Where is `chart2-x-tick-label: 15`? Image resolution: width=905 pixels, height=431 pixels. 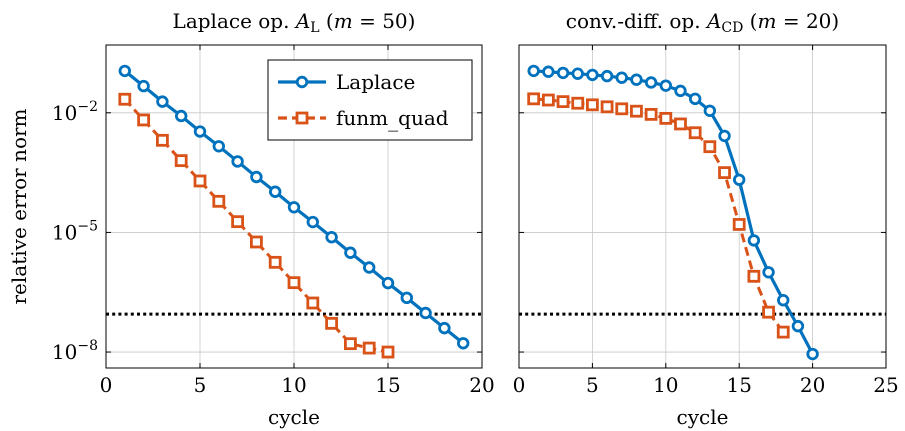 chart2-x-tick-label: 15 is located at coordinates (738, 385).